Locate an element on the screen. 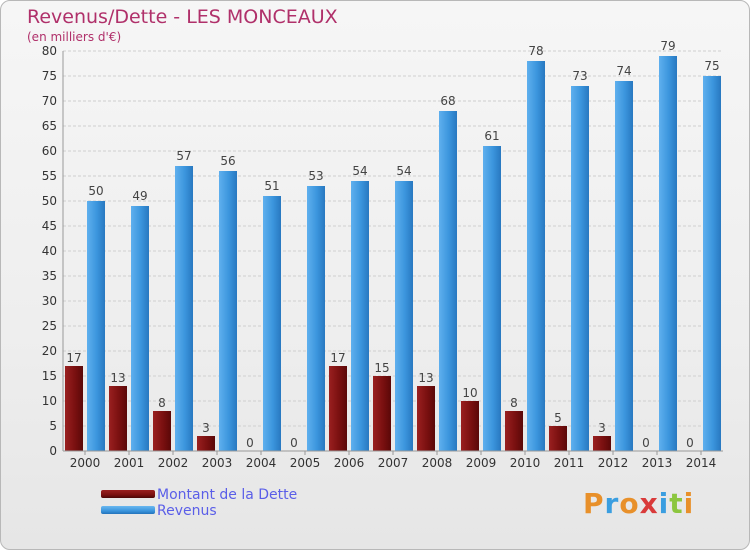 The height and width of the screenshot is (550, 750). chart-subtitle: (en milliers d'€) is located at coordinates (74, 37).